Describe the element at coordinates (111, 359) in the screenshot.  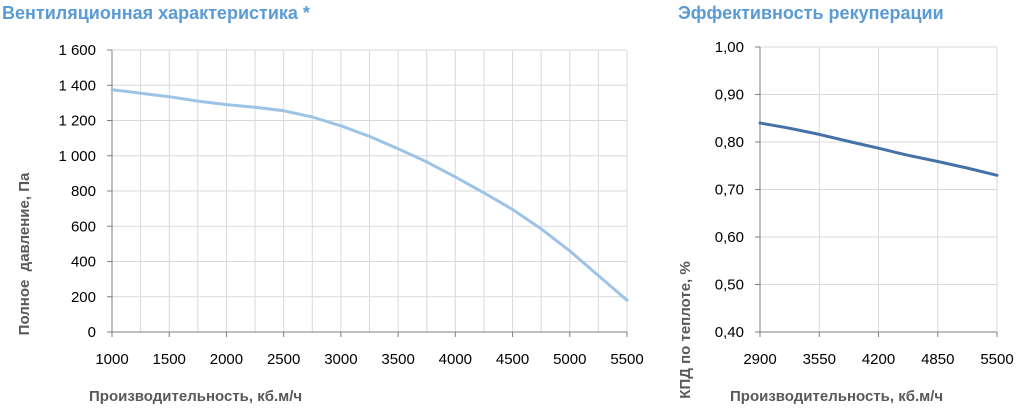
I see `ventilation-x-tick-label: 1000` at that location.